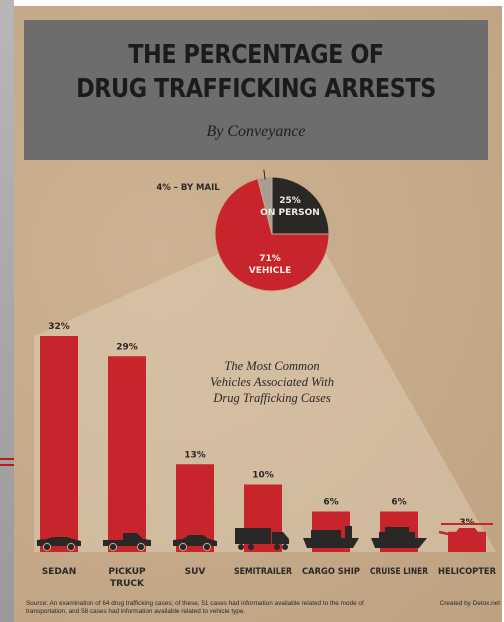 The height and width of the screenshot is (622, 504). Describe the element at coordinates (467, 572) in the screenshot. I see `category-label-7: HELICOPTER` at that location.